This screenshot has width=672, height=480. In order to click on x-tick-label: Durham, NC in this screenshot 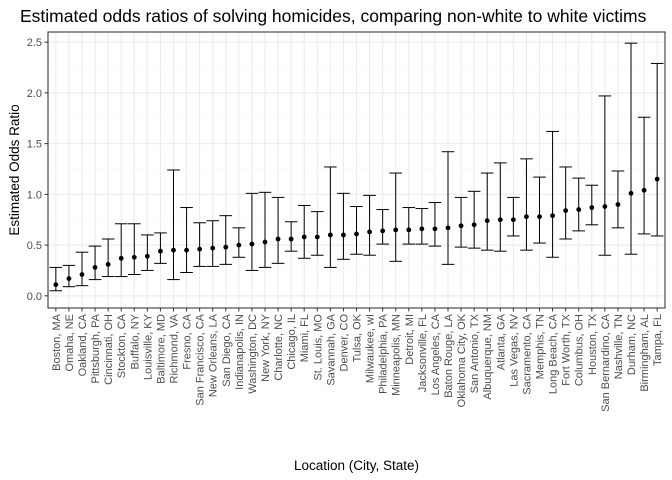, I will do `click(632, 344)`.